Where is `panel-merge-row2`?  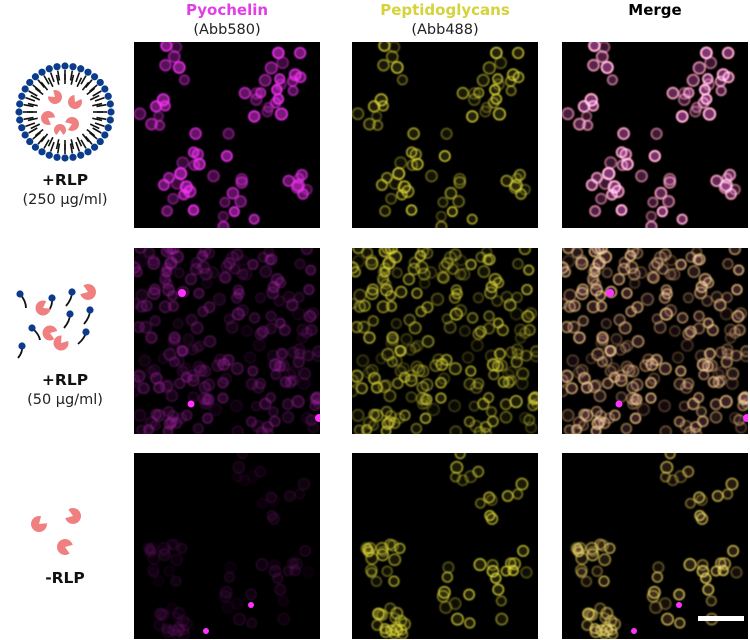 panel-merge-row2 is located at coordinates (655, 341).